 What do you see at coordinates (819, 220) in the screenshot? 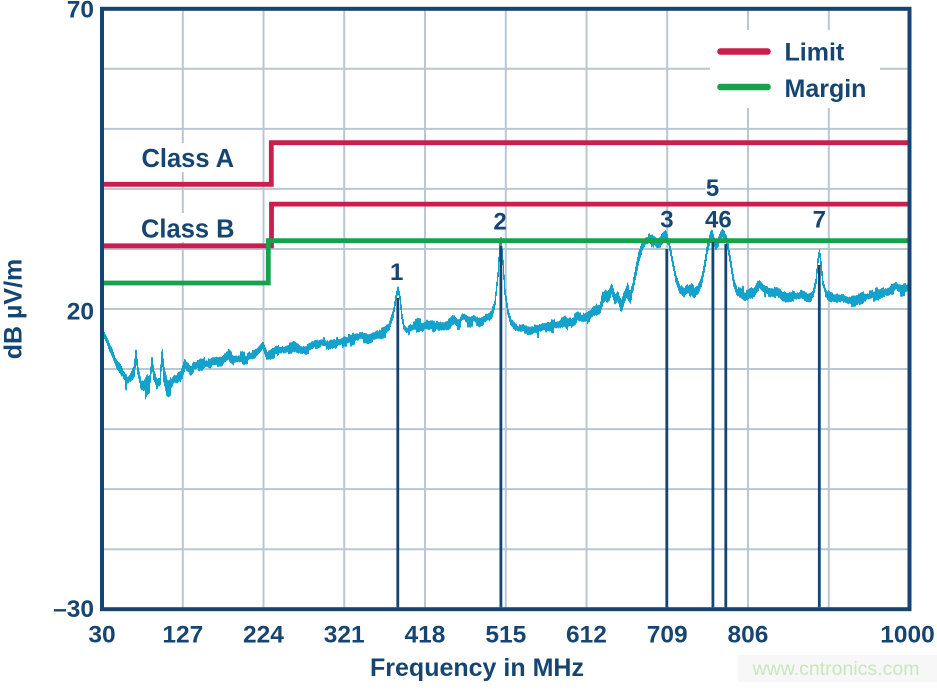
I see `svg-text: 7` at bounding box center [819, 220].